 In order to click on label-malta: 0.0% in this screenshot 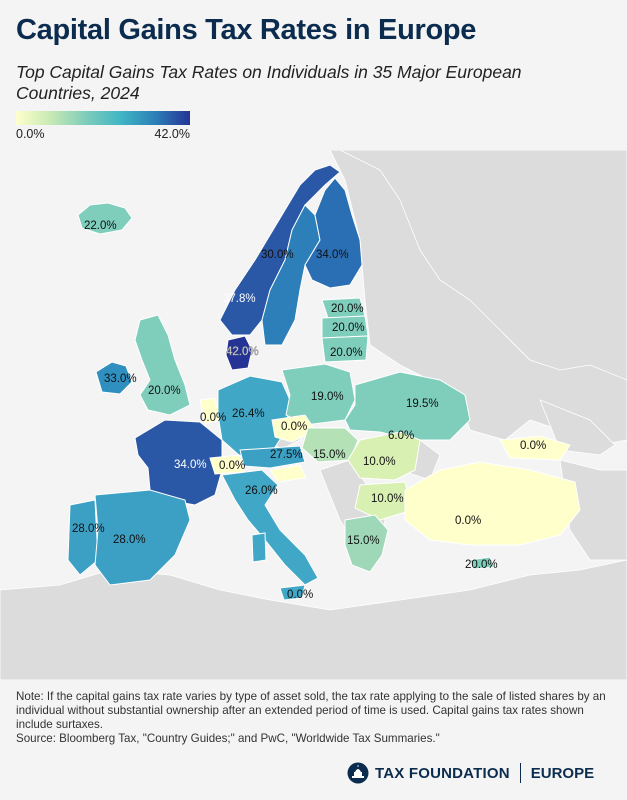, I will do `click(300, 595)`.